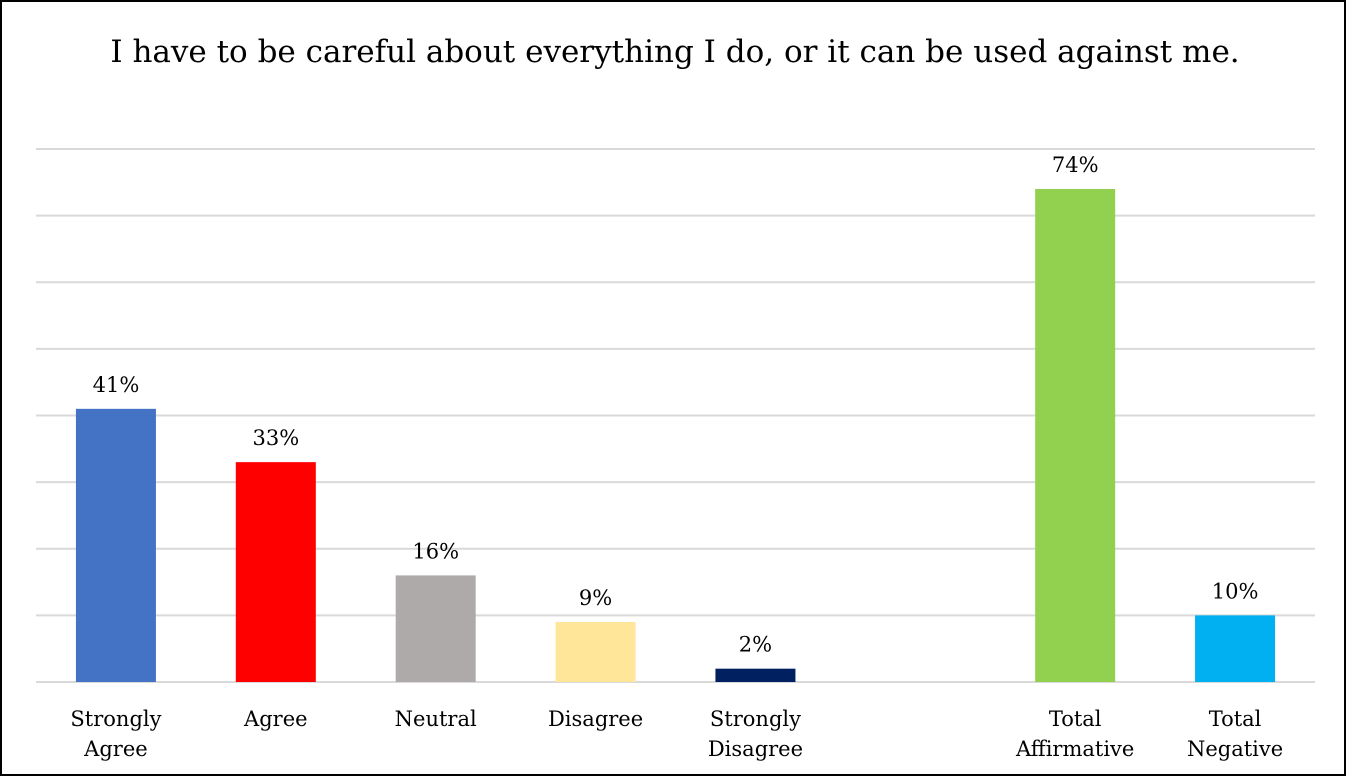 The image size is (1346, 778). I want to click on data-label: 9%, so click(595, 598).